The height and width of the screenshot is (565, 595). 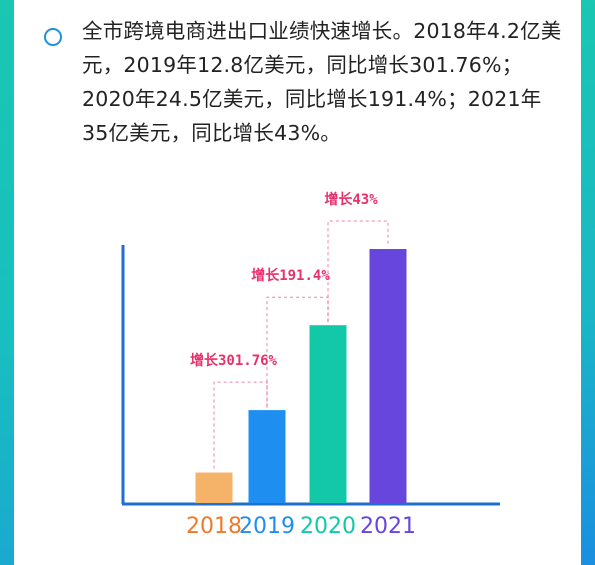 I want to click on x-tick-label-2018: 2018, so click(x=214, y=526).